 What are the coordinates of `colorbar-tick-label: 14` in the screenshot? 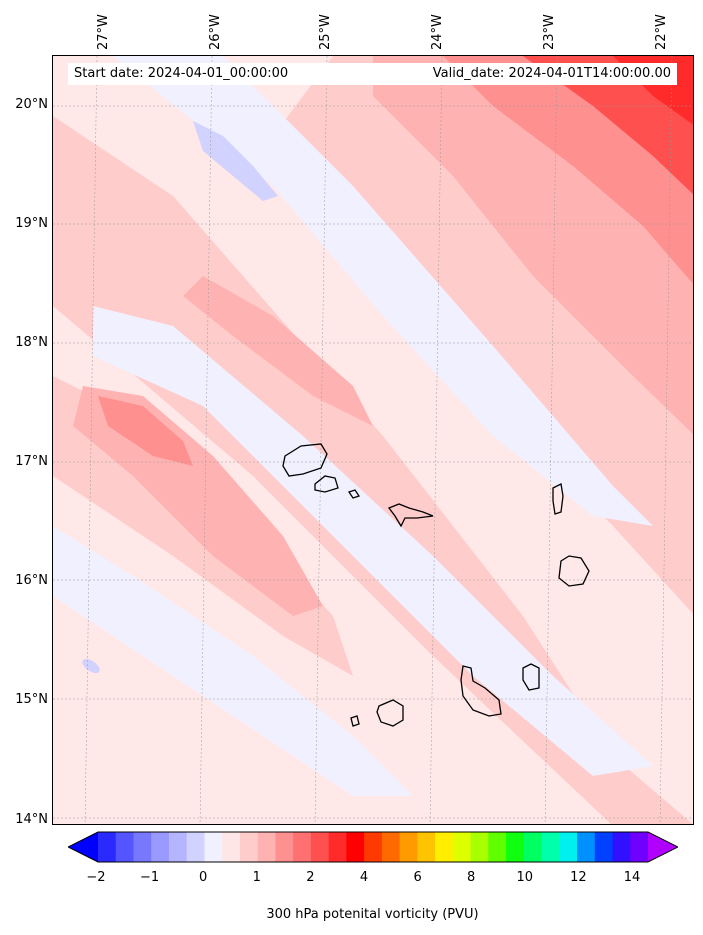 It's located at (632, 877).